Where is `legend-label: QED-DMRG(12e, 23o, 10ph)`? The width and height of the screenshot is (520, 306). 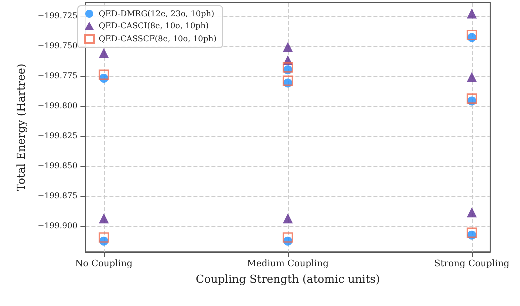
legend-label: QED-DMRG(12e, 23o, 10ph) is located at coordinates (156, 14).